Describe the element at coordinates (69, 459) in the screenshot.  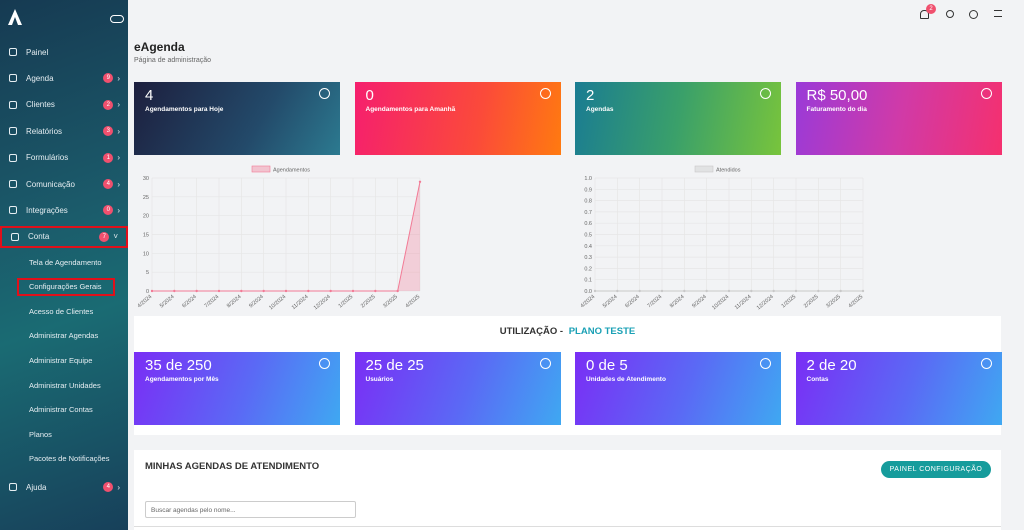
I see `submenu-item: Pacotes de Notificações` at that location.